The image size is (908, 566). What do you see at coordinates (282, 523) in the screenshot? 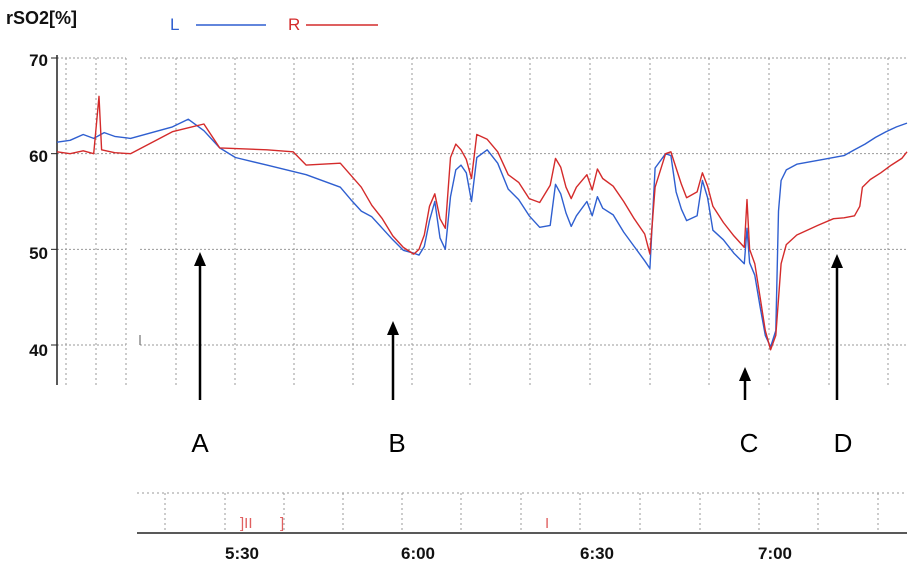
I see `event-marker-2: ]` at bounding box center [282, 523].